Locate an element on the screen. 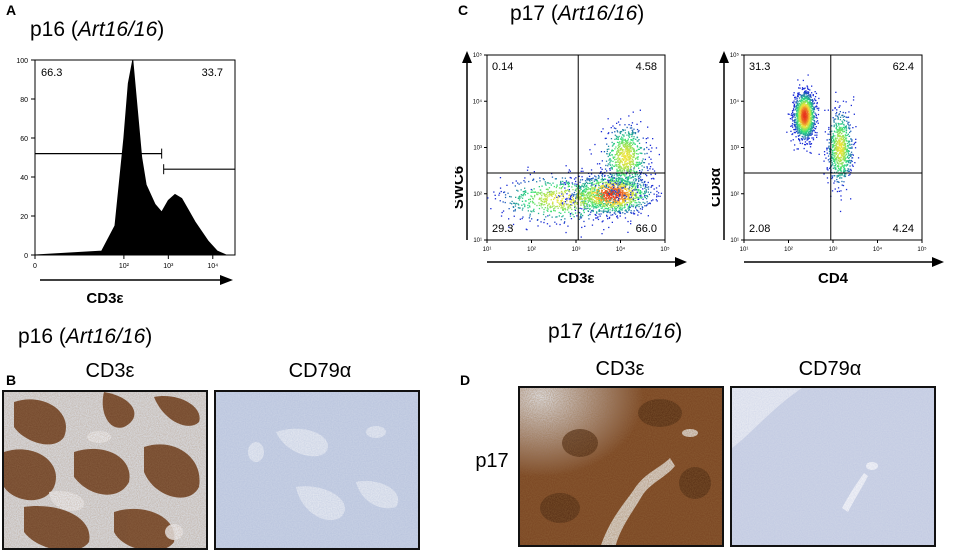  panel-b-title-italic: Art16/16 is located at coordinates (105, 336).